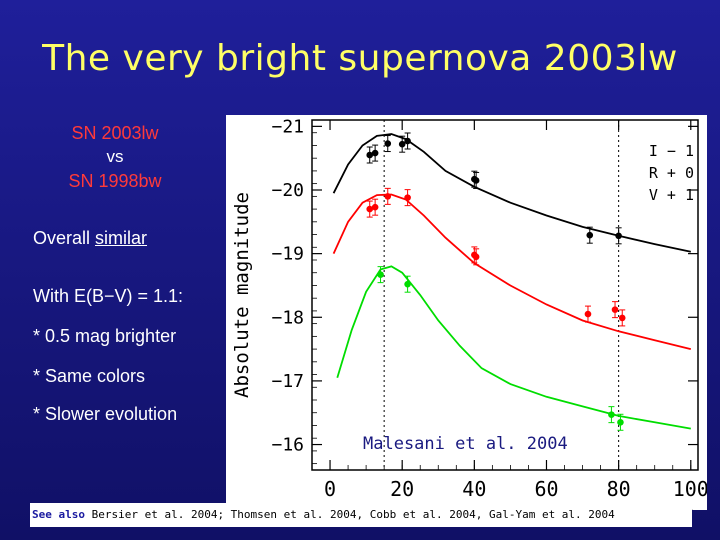  Describe the element at coordinates (89, 376) in the screenshot. I see `bullet-colors: * Same colors` at that location.